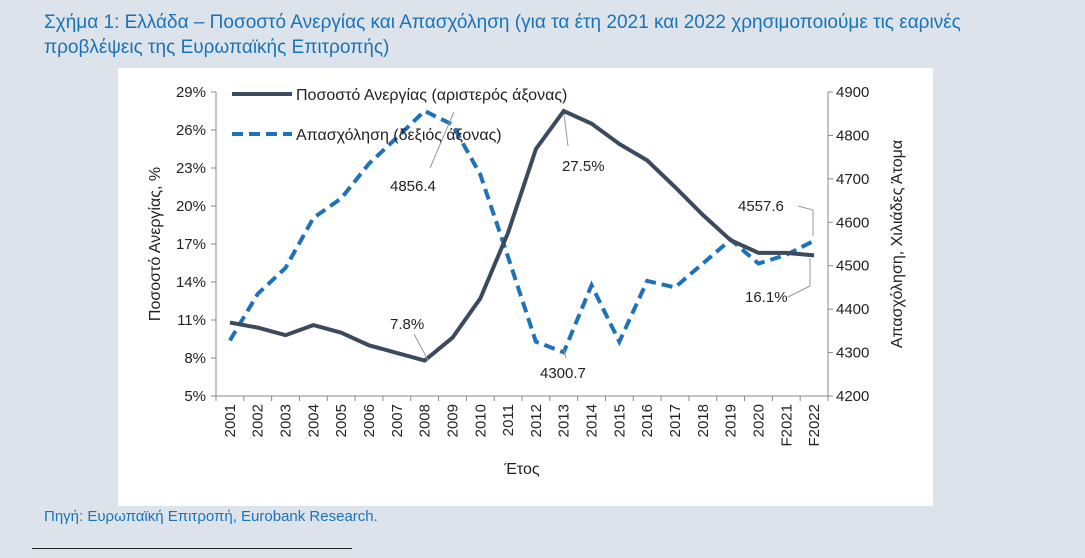  What do you see at coordinates (425, 420) in the screenshot?
I see `x-tick-label: 2008` at bounding box center [425, 420].